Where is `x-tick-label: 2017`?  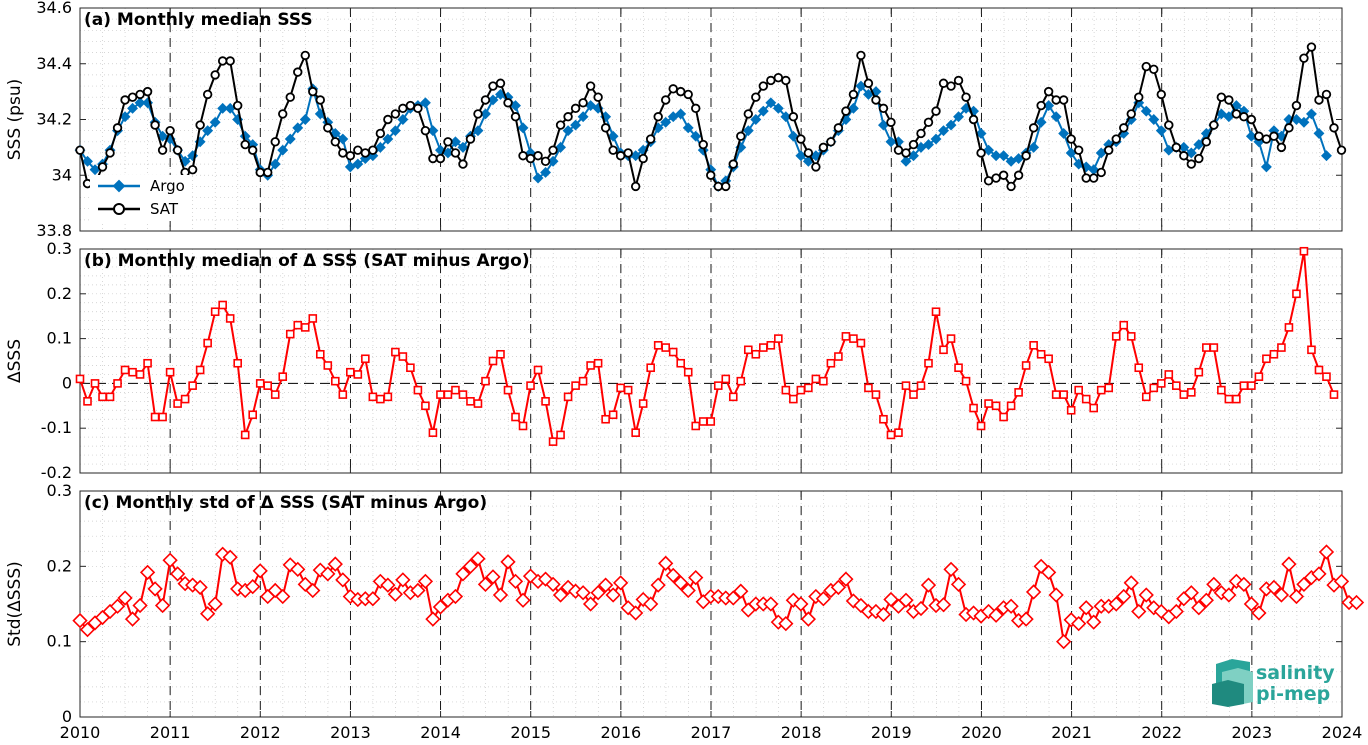 x-tick-label: 2017 is located at coordinates (711, 732).